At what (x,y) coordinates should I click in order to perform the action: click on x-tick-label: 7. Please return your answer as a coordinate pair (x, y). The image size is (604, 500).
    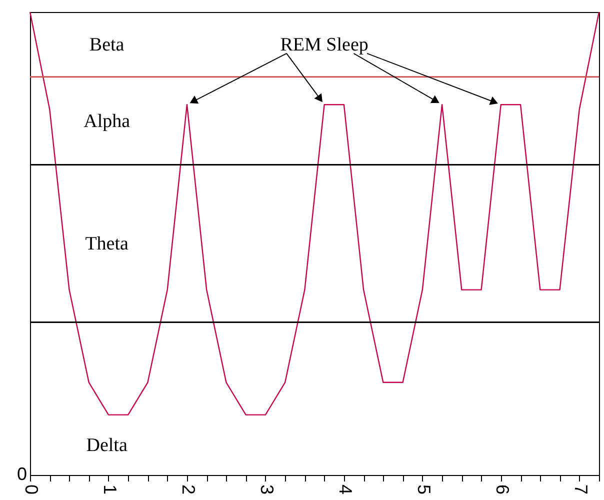
    Looking at the image, I should click on (580, 489).